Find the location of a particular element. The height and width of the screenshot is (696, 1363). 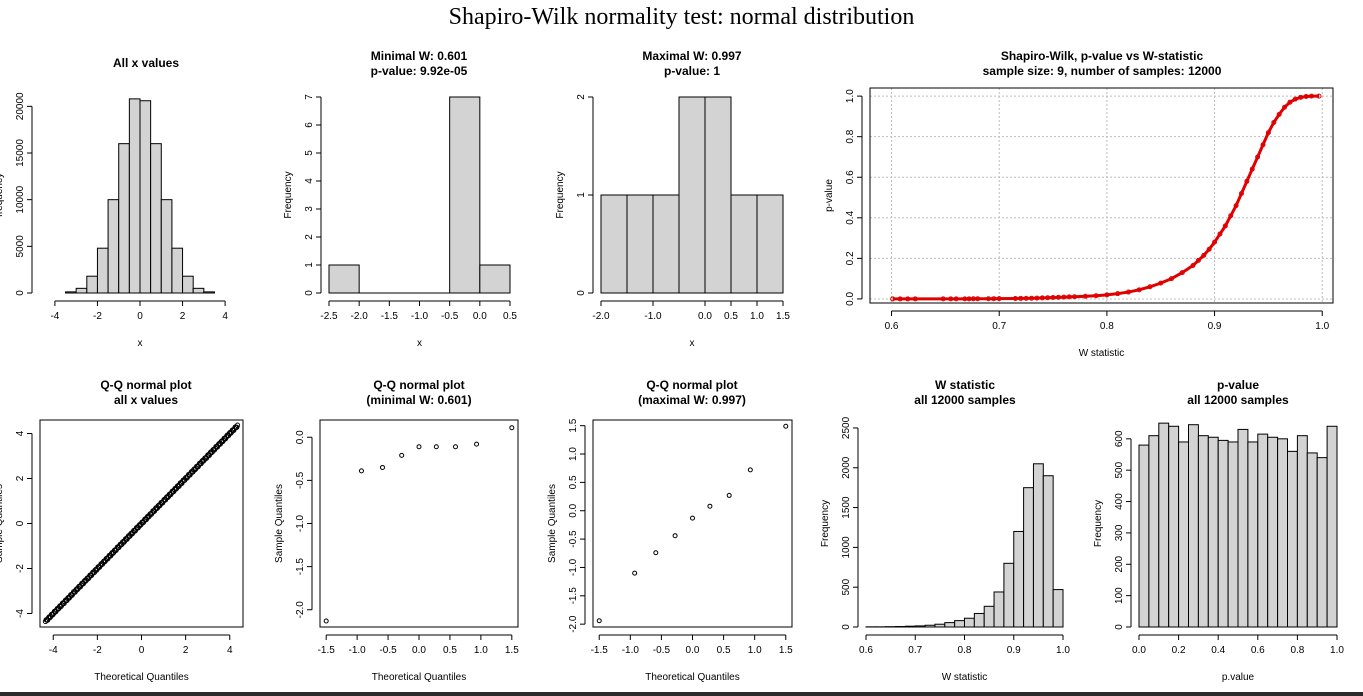

qq-maximal-w-title-line: Q-Q normal plot is located at coordinates (691, 385).